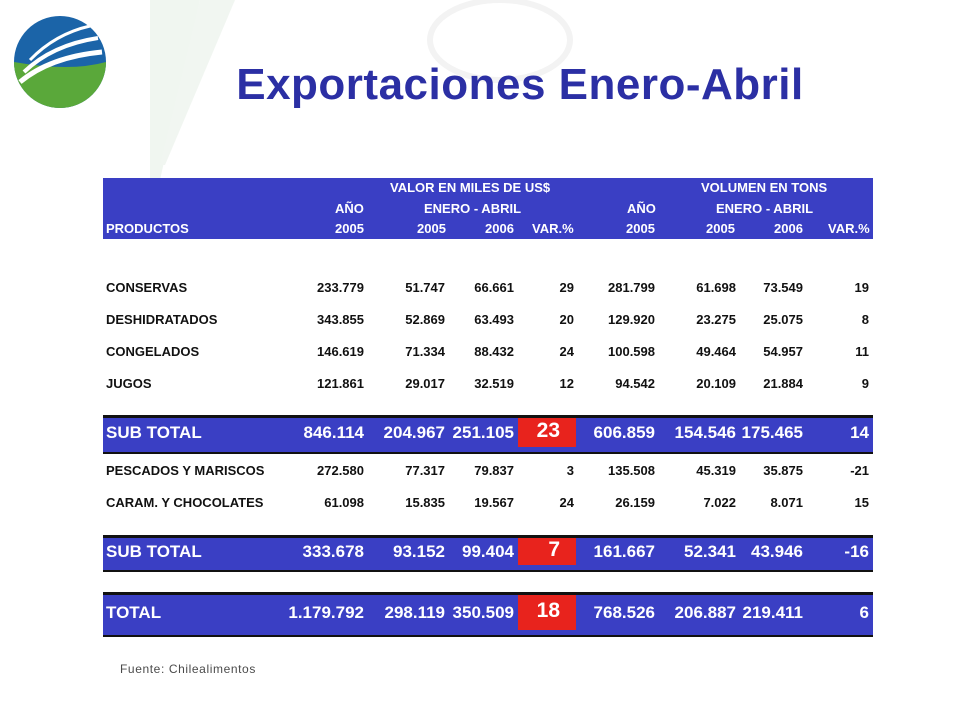 This screenshot has width=960, height=720. What do you see at coordinates (494, 470) in the screenshot?
I see `value-cell: 79.837` at bounding box center [494, 470].